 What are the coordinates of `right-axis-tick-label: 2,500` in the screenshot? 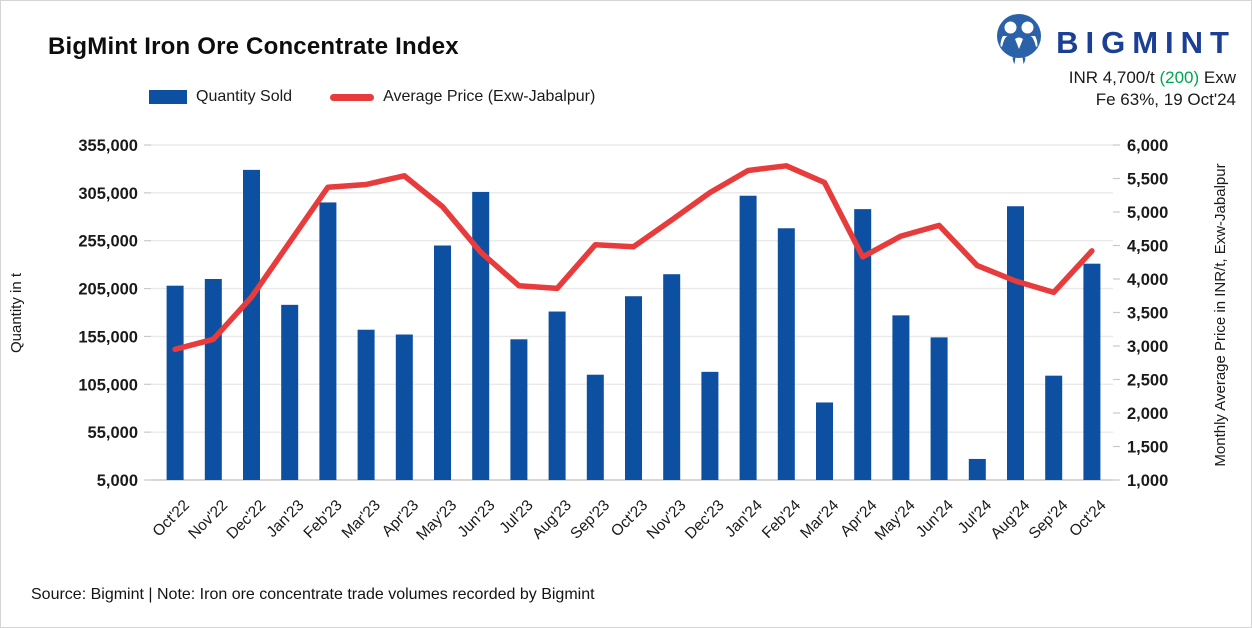 It's located at (1147, 381).